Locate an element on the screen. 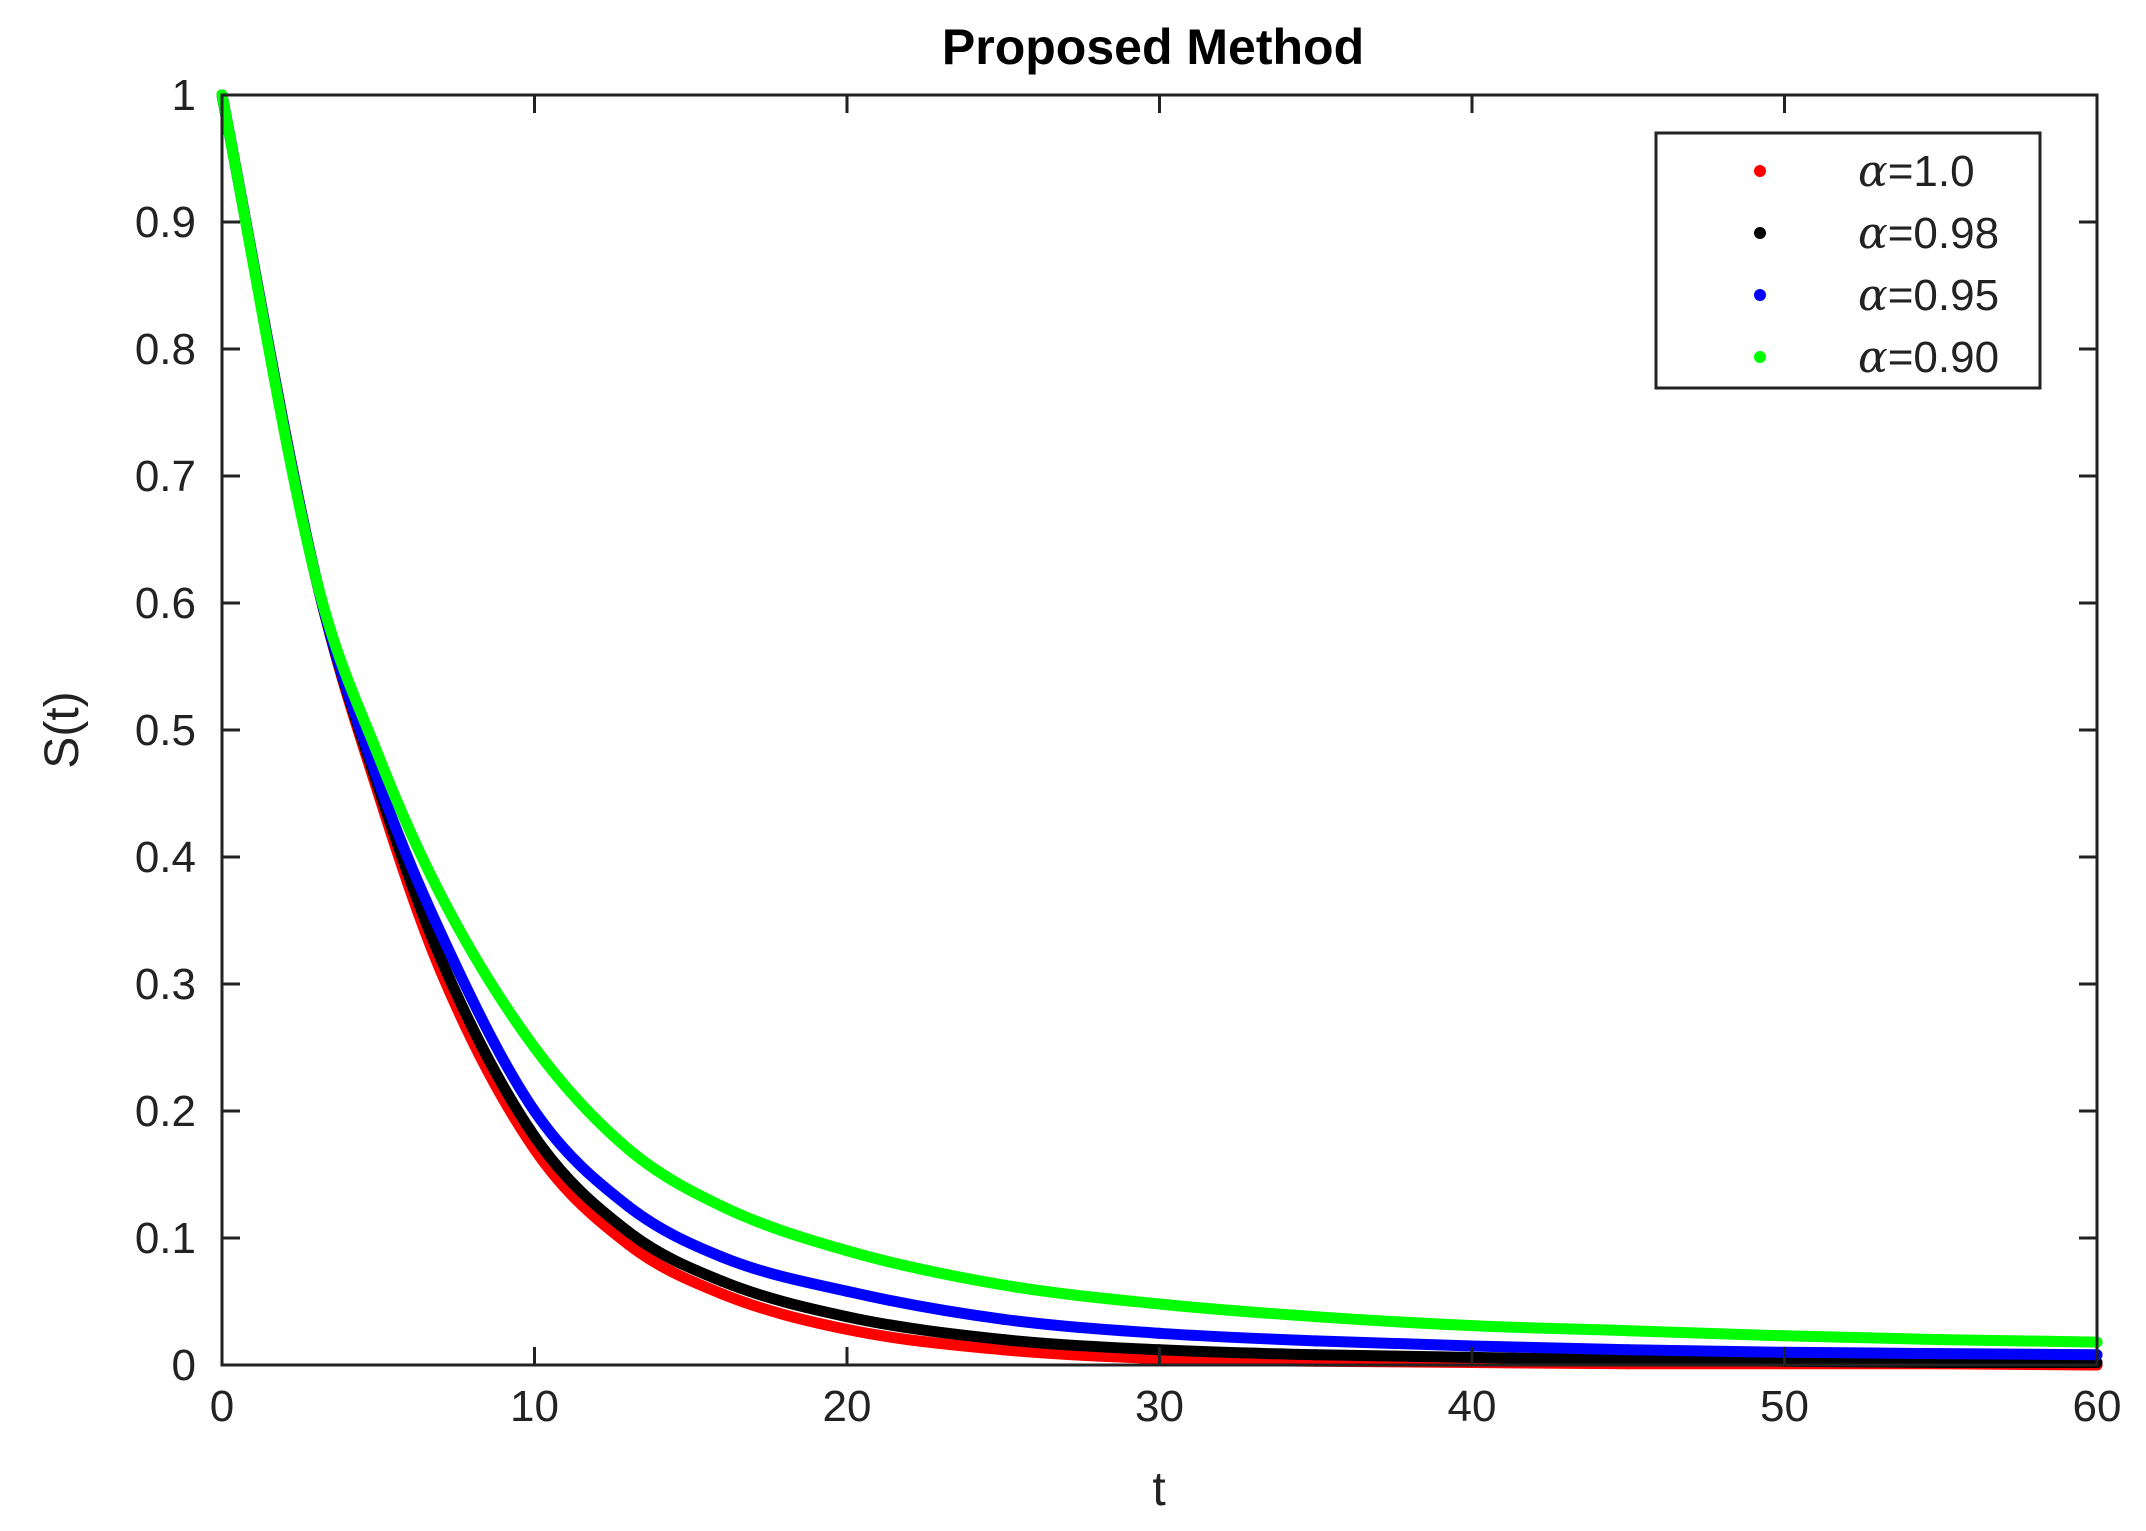  x-axis-label: t is located at coordinates (1158, 1489).